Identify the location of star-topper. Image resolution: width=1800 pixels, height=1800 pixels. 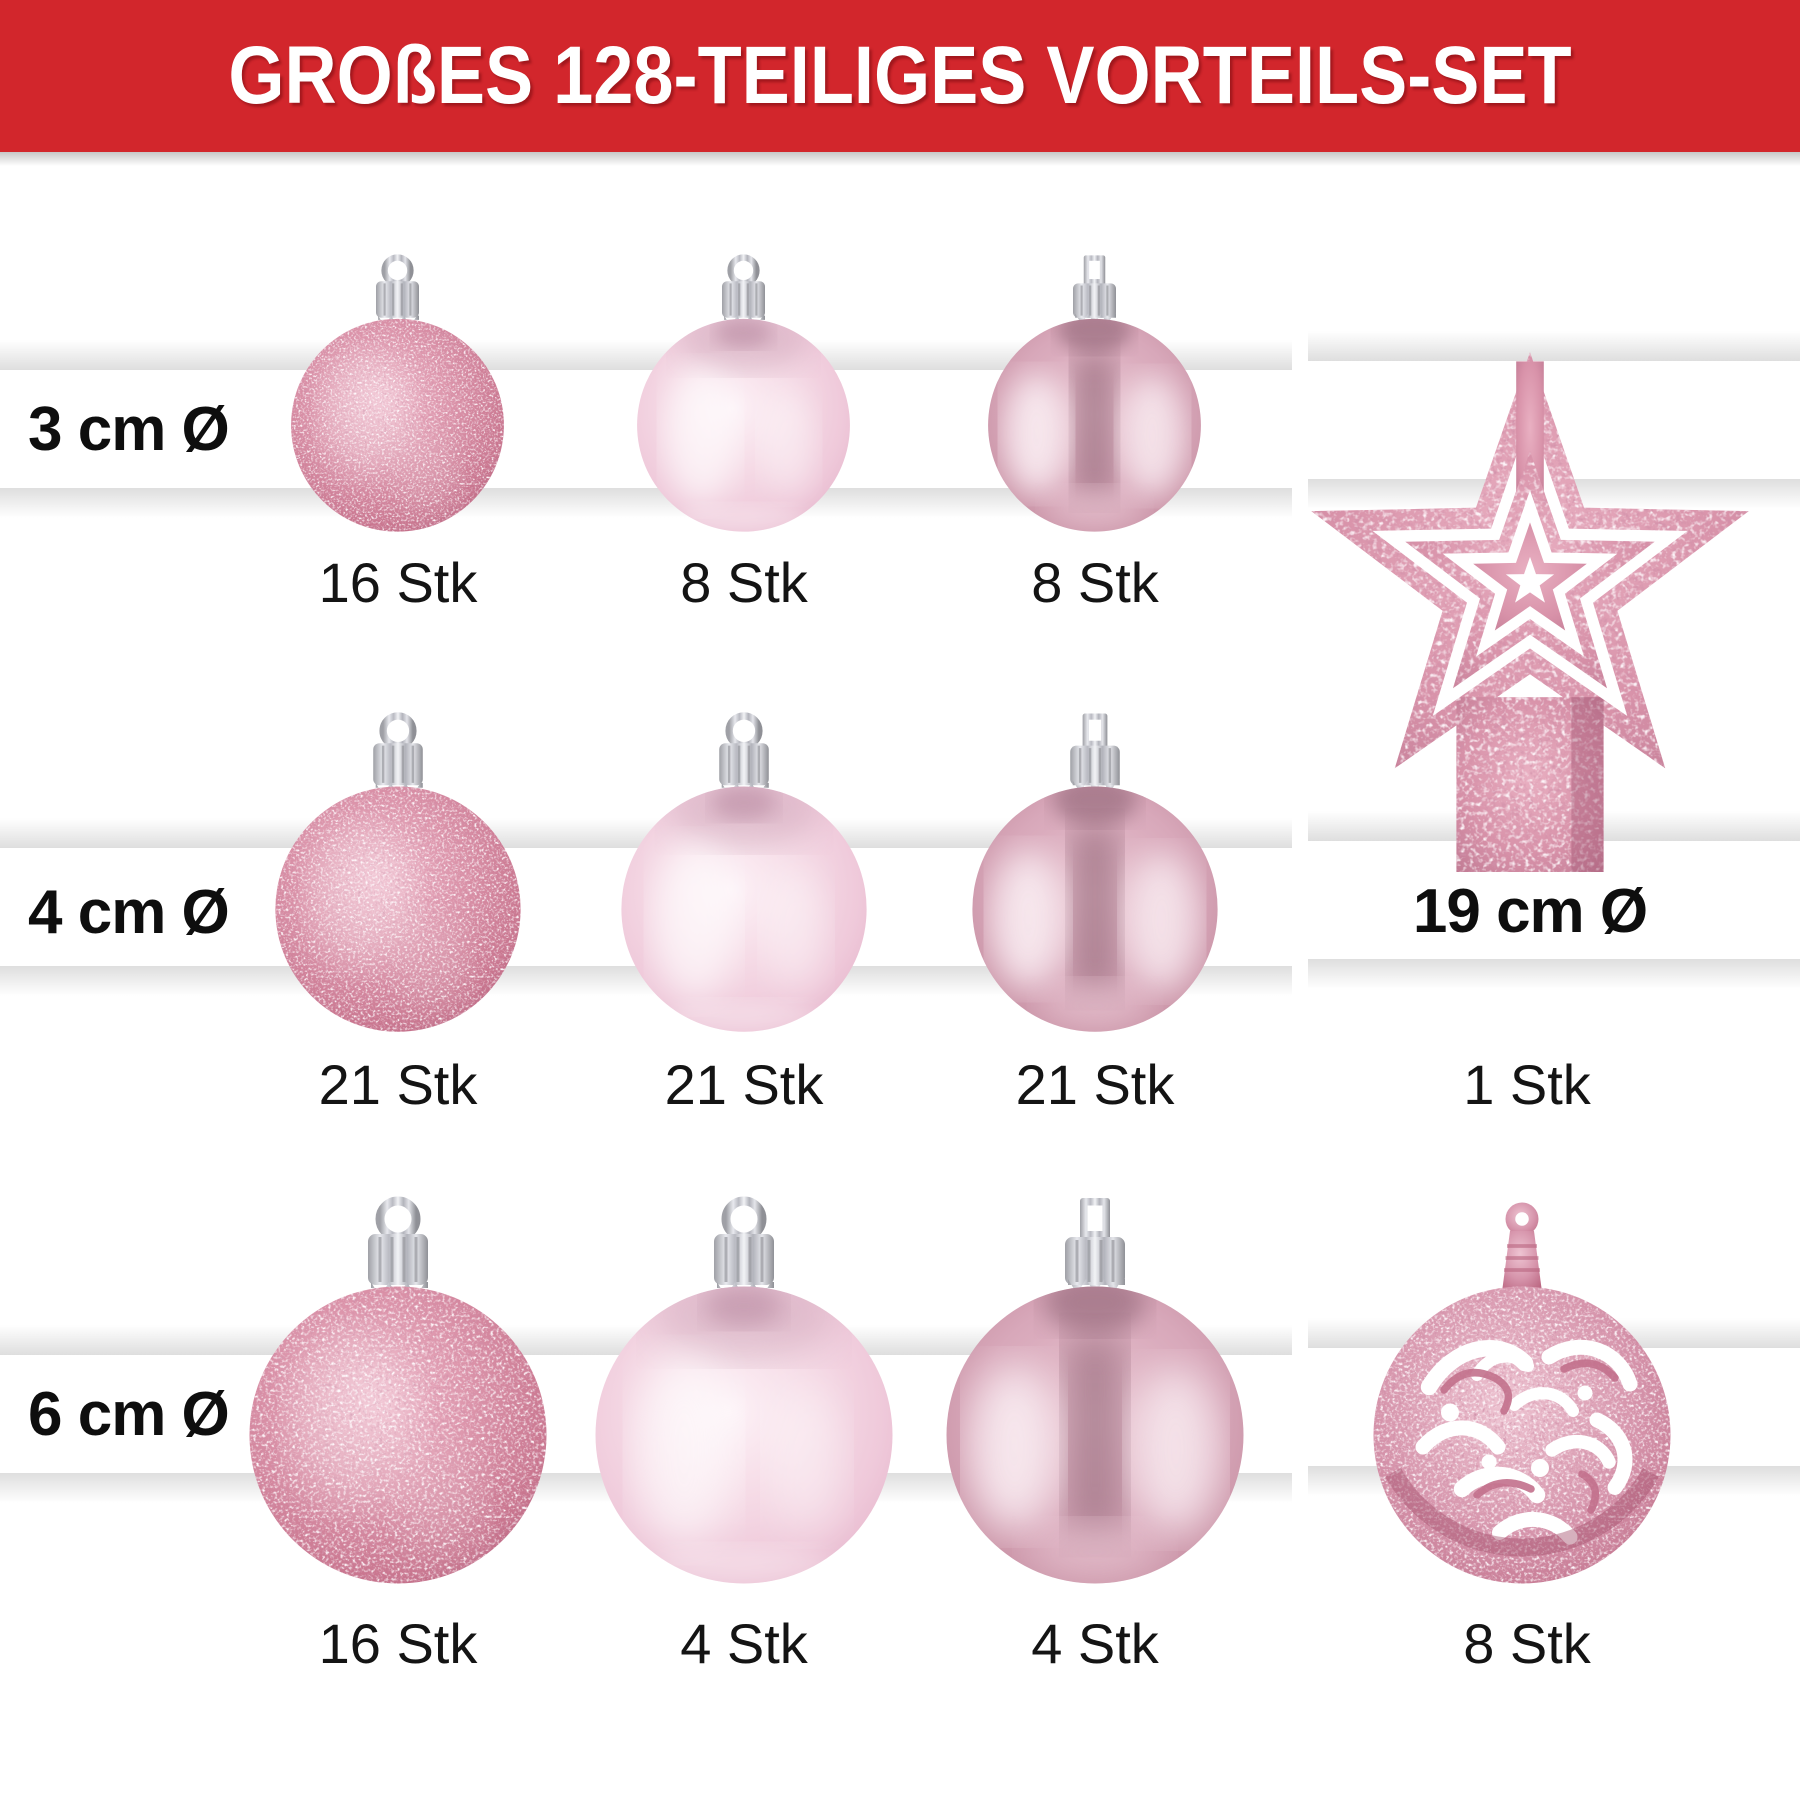
(1530, 607).